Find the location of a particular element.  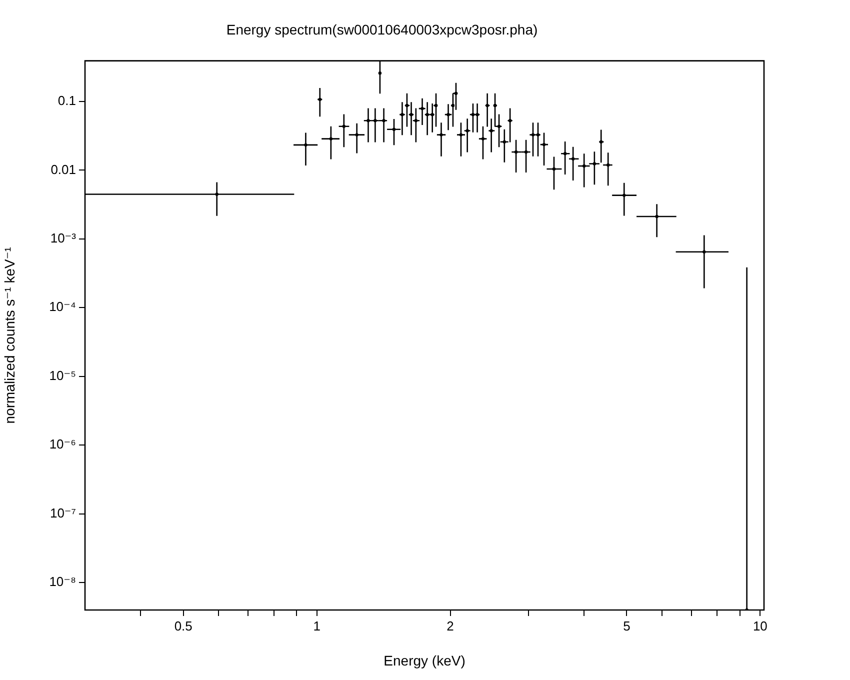

y-tick-label: 10⁻⁸ is located at coordinates (62, 582).